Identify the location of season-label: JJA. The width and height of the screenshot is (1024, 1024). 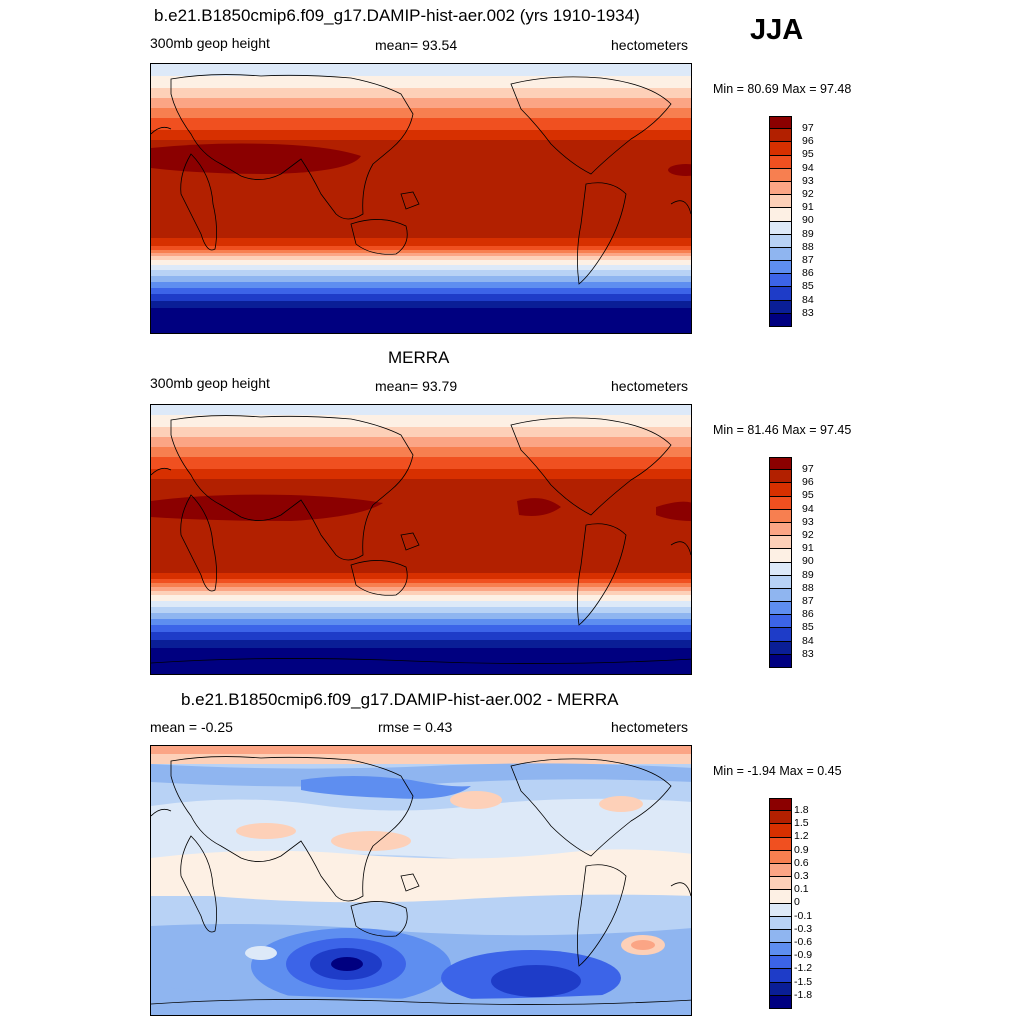
(777, 30).